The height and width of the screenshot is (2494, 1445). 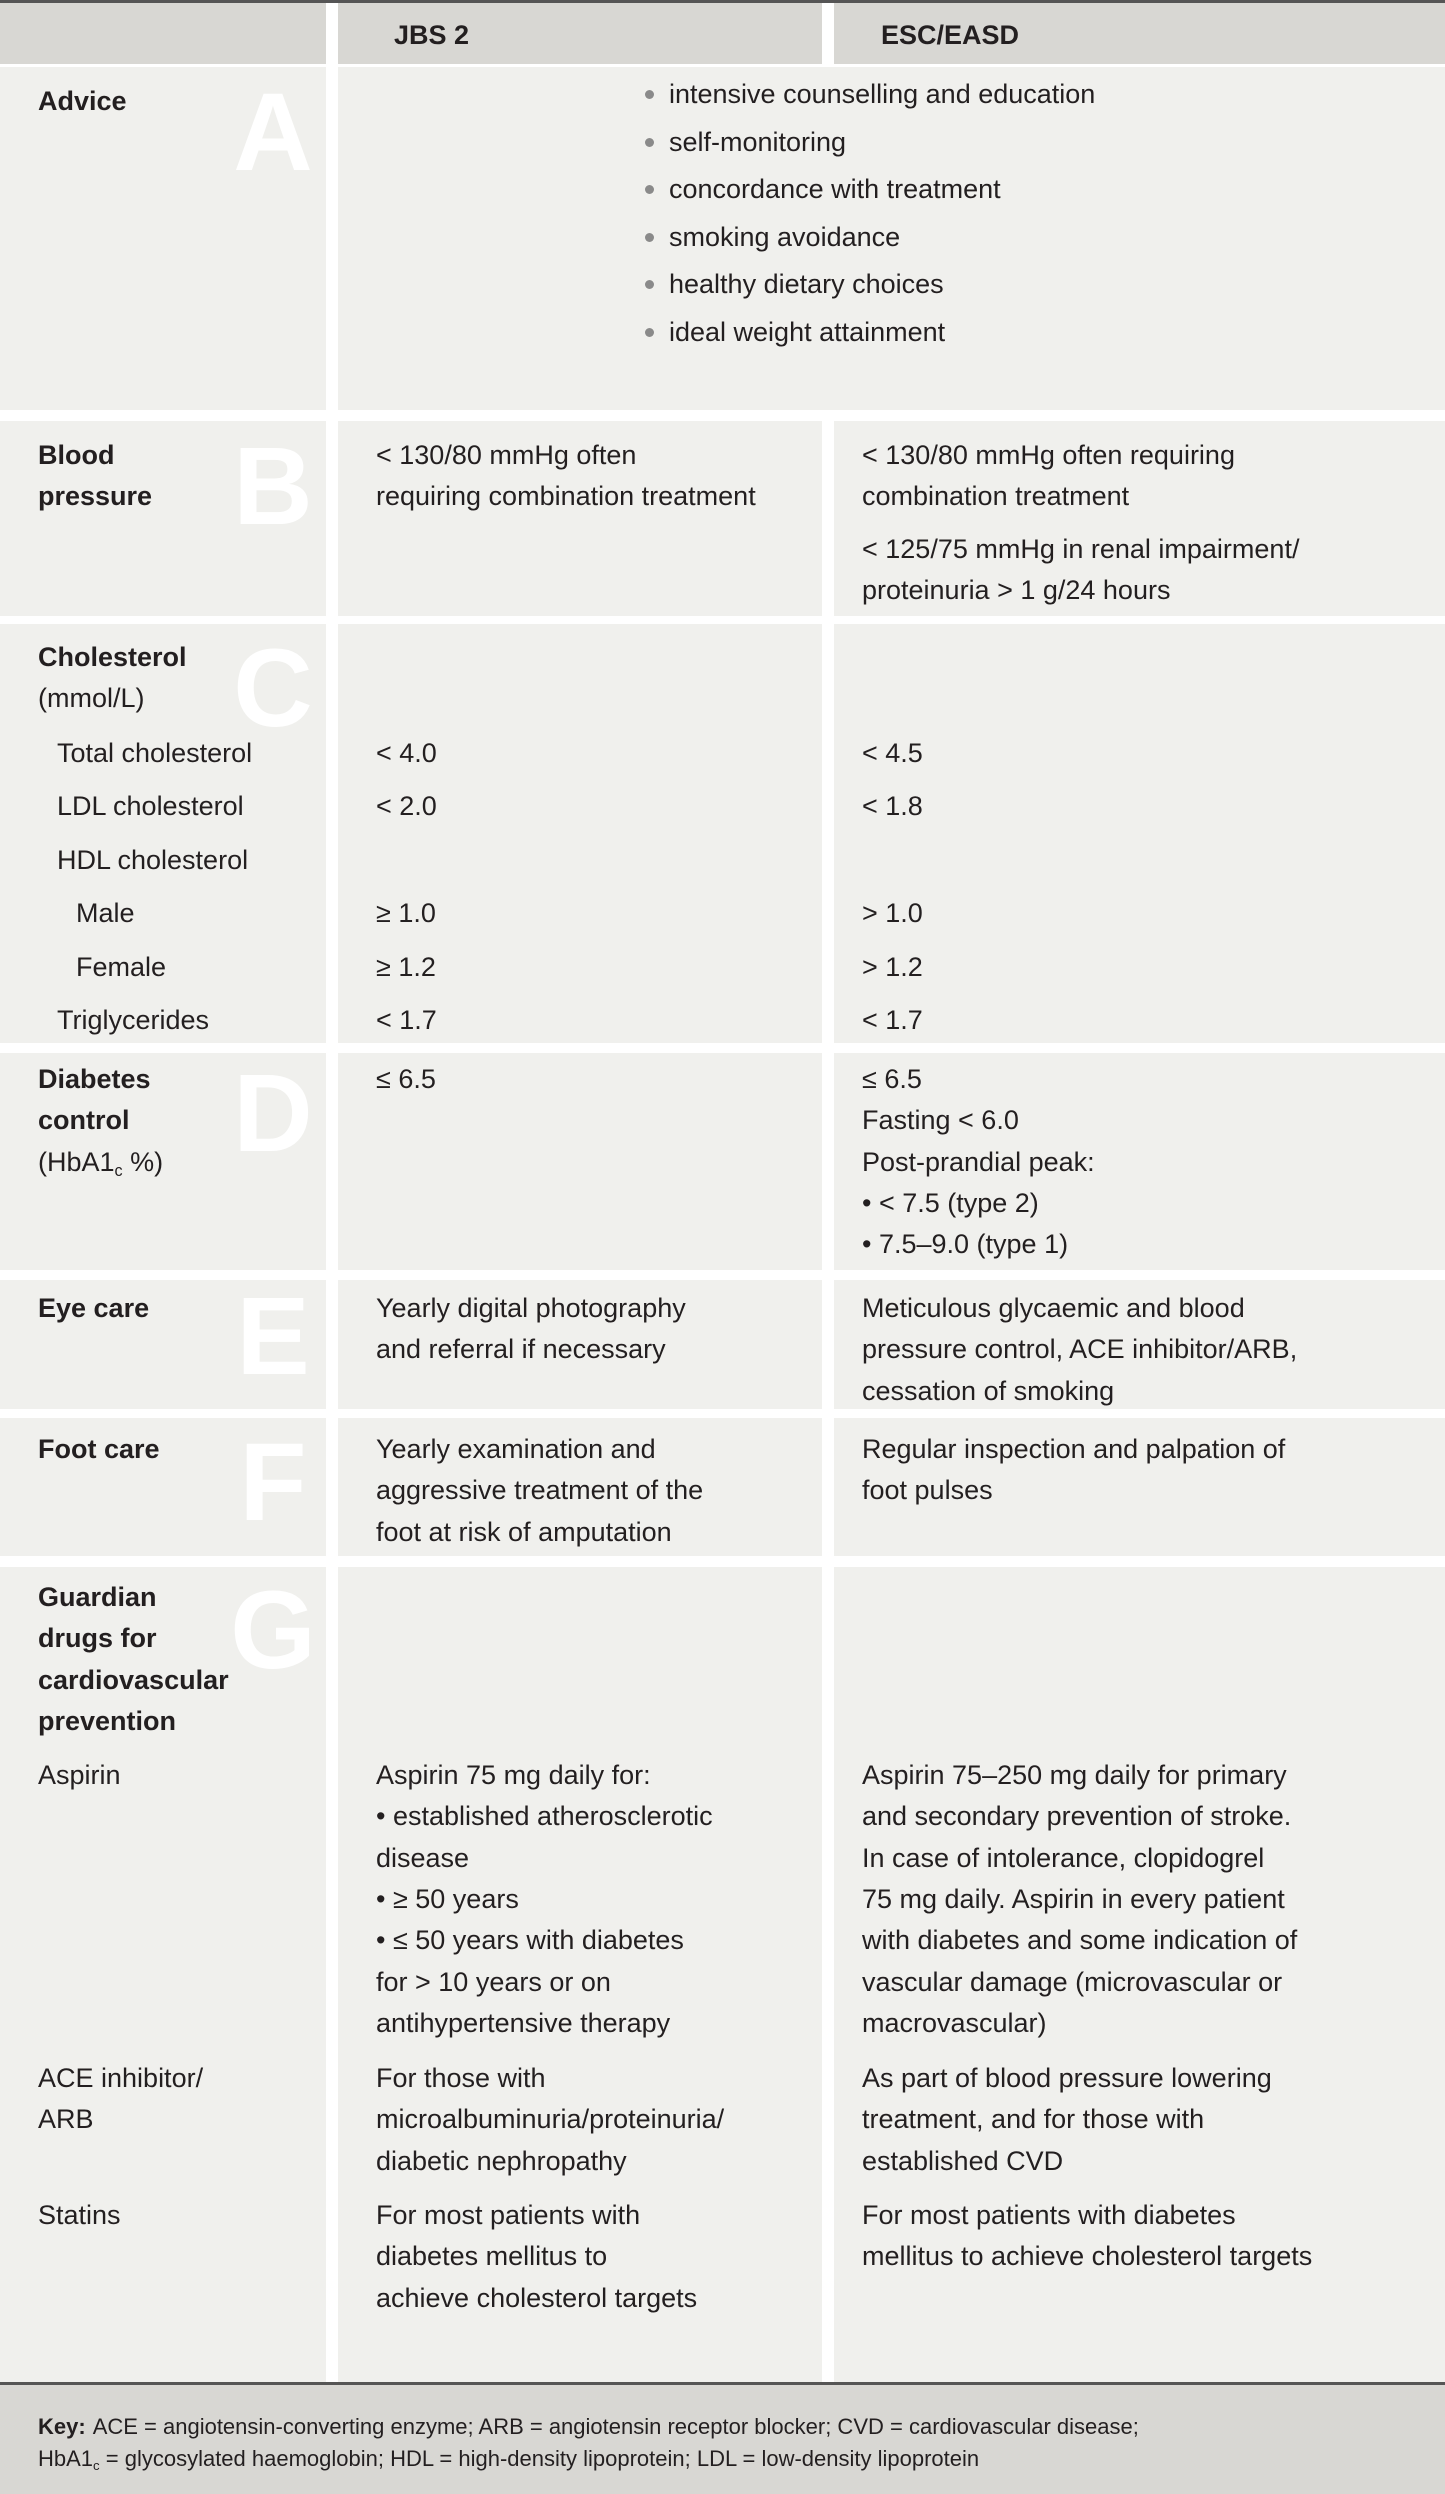 I want to click on header-jbs: JBS 2, so click(x=432, y=35).